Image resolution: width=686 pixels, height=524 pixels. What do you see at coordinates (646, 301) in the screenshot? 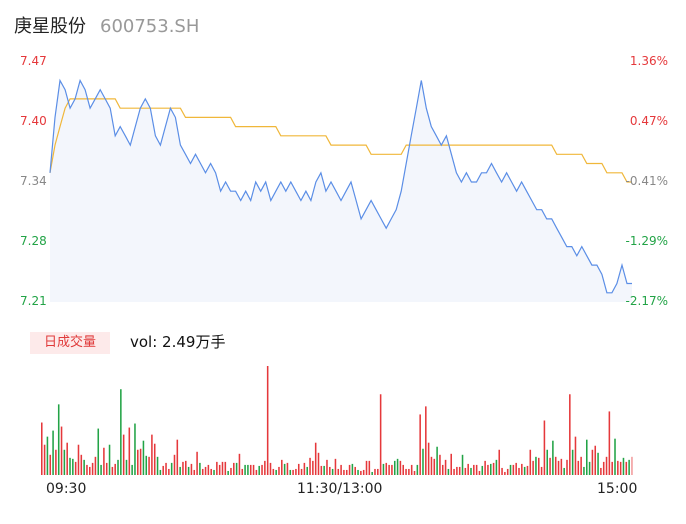
I see `y-right-tick: -2.17%` at bounding box center [646, 301].